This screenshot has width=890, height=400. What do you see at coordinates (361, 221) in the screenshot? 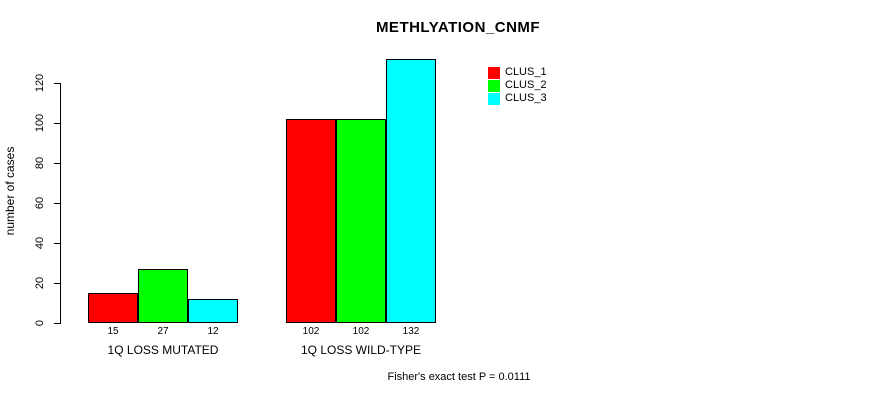
I see `bar-clus_2-group2` at bounding box center [361, 221].